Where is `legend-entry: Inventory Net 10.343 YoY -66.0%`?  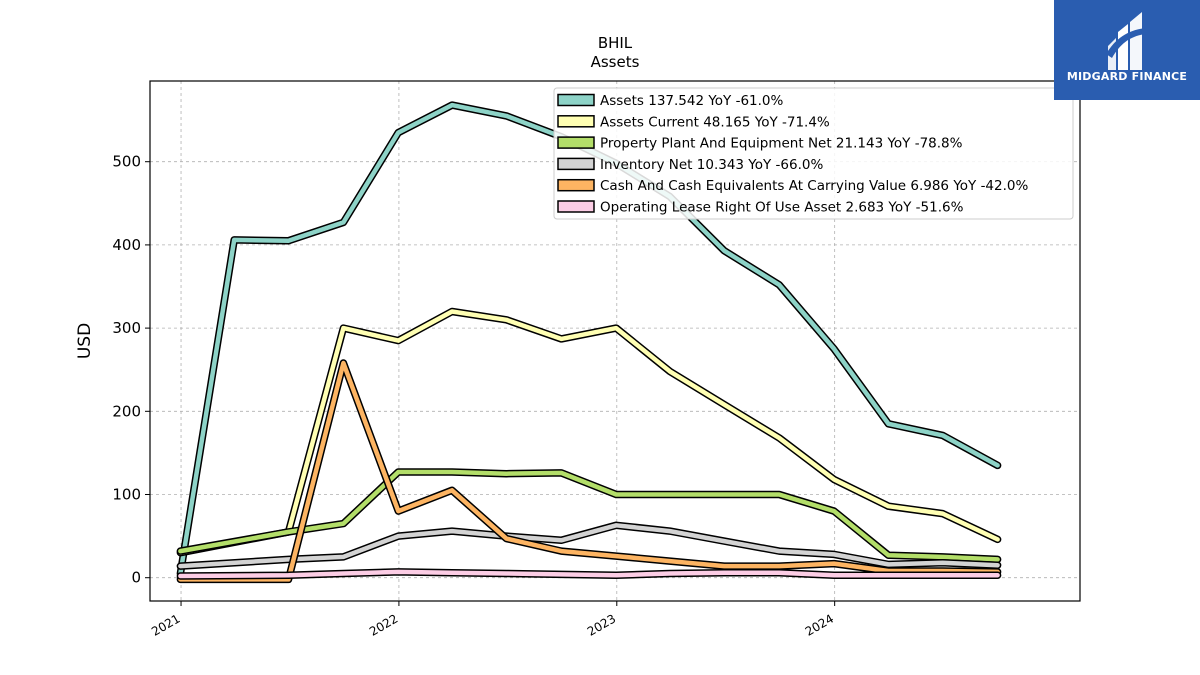 legend-entry: Inventory Net 10.343 YoY -66.0% is located at coordinates (711, 165).